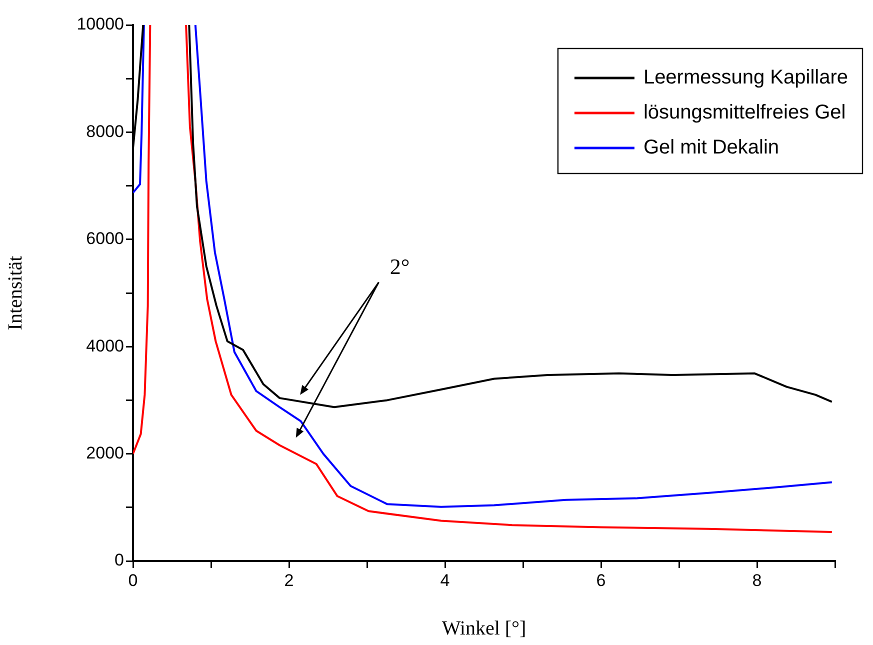 The height and width of the screenshot is (645, 873). Describe the element at coordinates (105, 452) in the screenshot. I see `y-tick-label: 2000` at that location.